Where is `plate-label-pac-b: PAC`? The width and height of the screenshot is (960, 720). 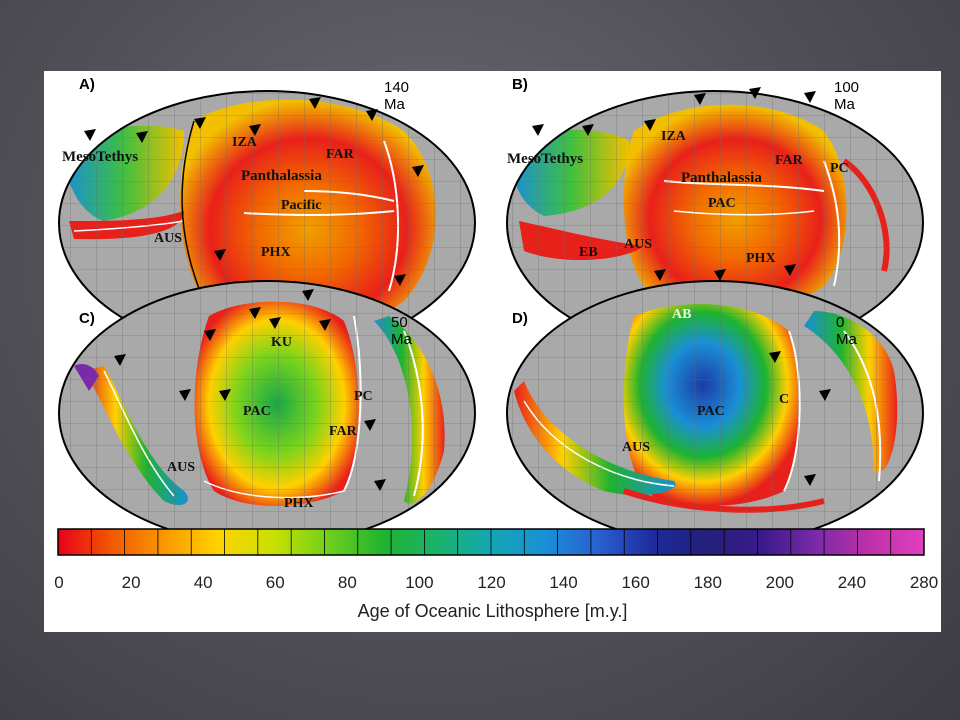
plate-label-pac-b: PAC is located at coordinates (722, 203).